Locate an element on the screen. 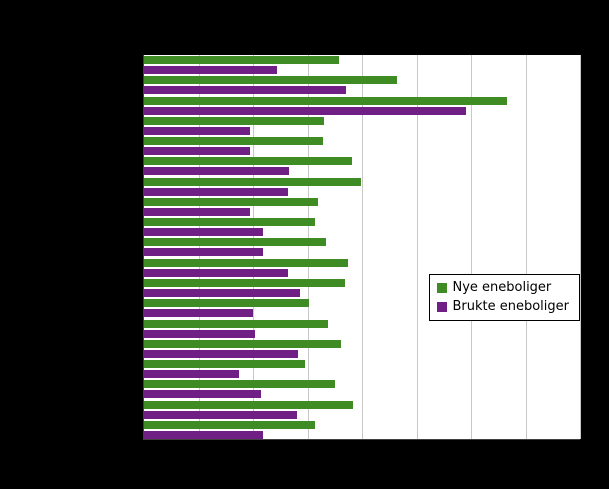  legend-label-brukte: Brukte eneboliger is located at coordinates (510, 306).